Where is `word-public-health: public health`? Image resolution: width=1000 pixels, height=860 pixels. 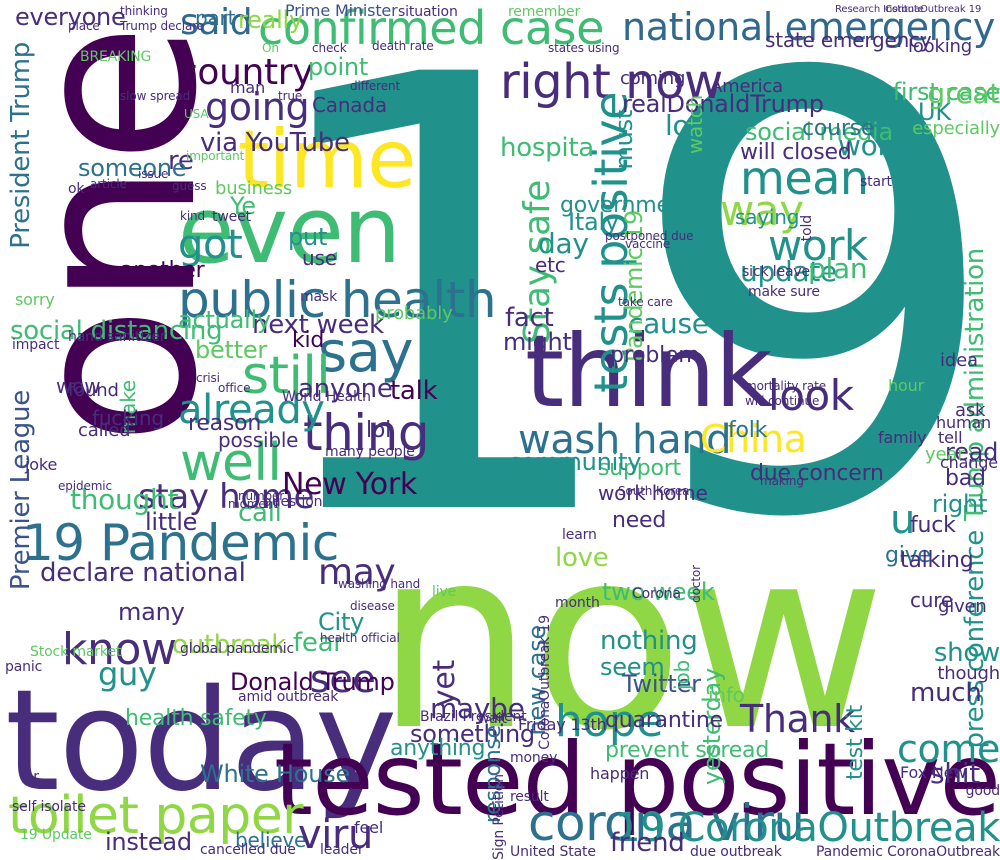 word-public-health: public health is located at coordinates (337, 300).